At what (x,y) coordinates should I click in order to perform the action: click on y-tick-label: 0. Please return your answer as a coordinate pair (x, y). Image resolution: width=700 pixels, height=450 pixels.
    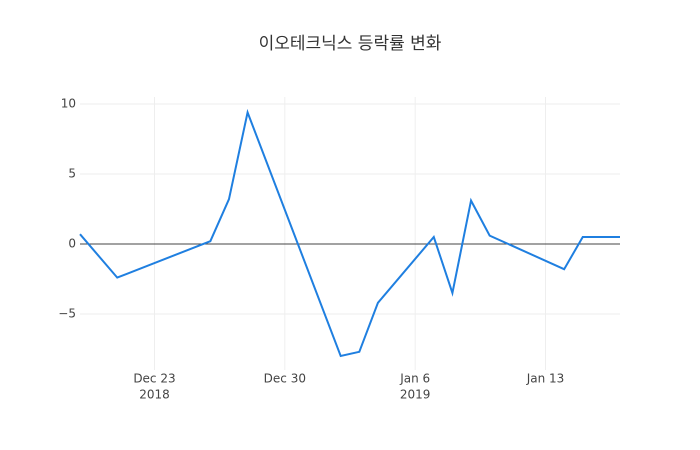
    Looking at the image, I should click on (72, 244).